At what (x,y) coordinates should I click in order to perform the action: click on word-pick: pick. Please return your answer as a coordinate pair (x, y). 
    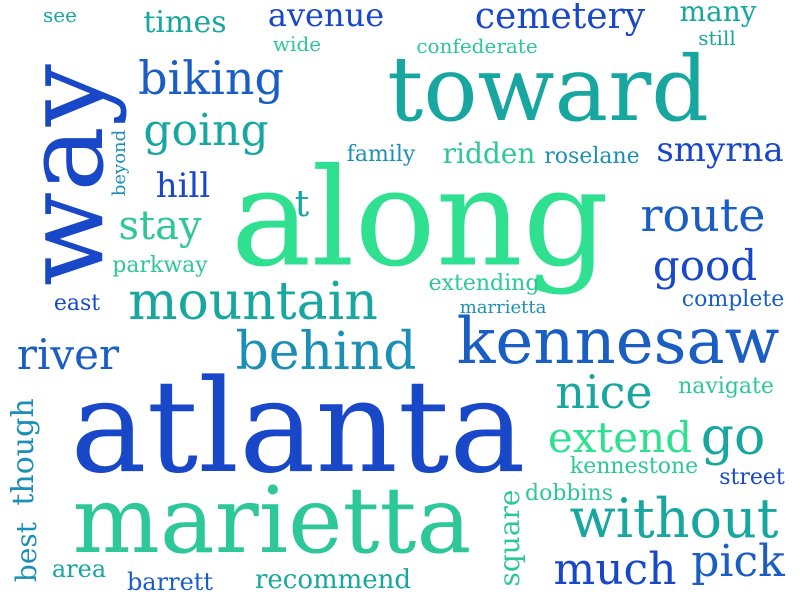
    Looking at the image, I should click on (738, 561).